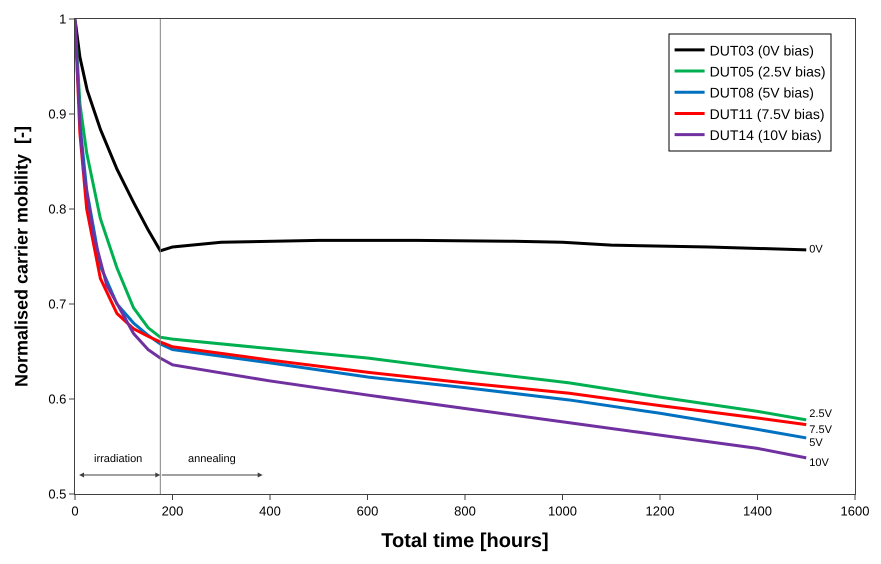  What do you see at coordinates (173, 511) in the screenshot?
I see `x-tick-label: 200` at bounding box center [173, 511].